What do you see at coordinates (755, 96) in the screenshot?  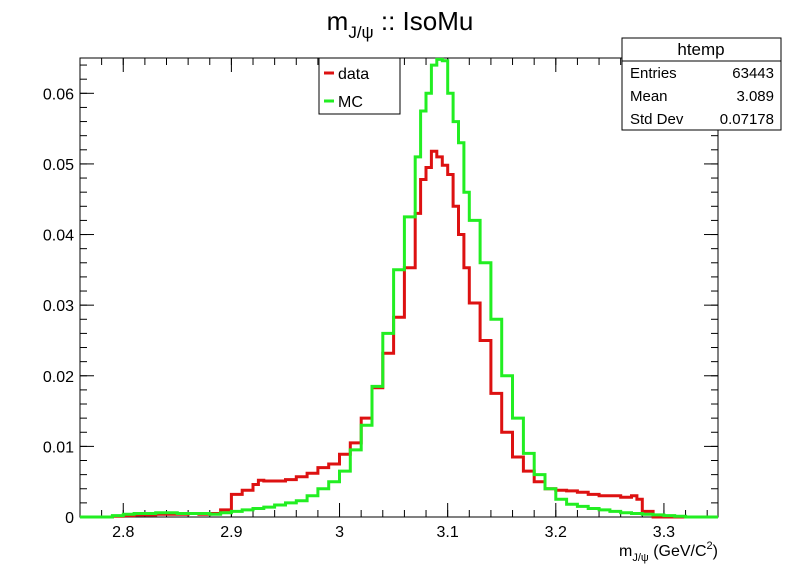 I see `stats-value-mean: 3.089` at bounding box center [755, 96].